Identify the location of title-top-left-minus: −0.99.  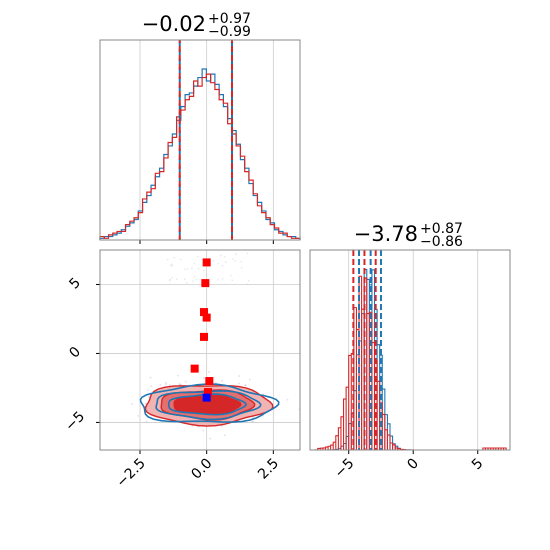
(229, 32).